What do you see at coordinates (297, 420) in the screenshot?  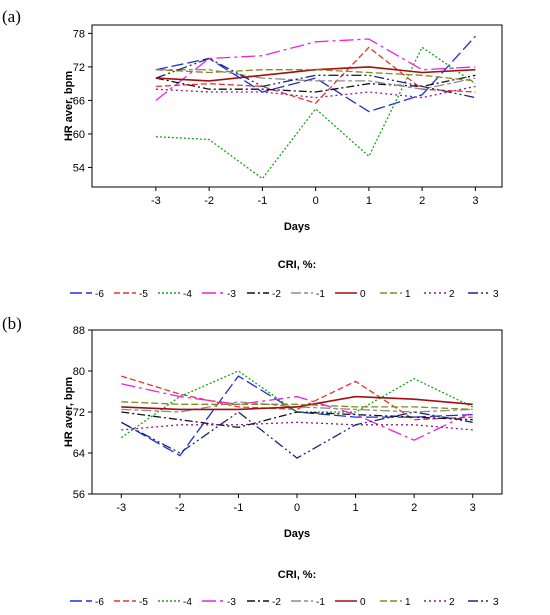 I see `series-line-minus2` at bounding box center [297, 420].